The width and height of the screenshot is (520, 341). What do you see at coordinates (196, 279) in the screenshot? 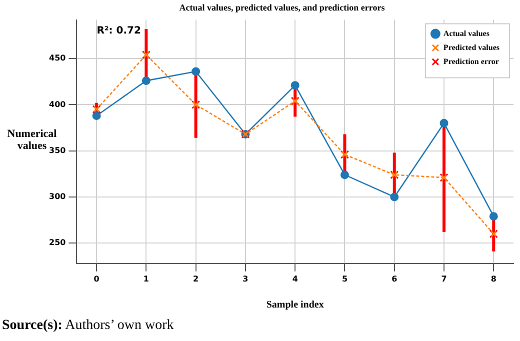
I see `x-tick-label: 2` at bounding box center [196, 279].